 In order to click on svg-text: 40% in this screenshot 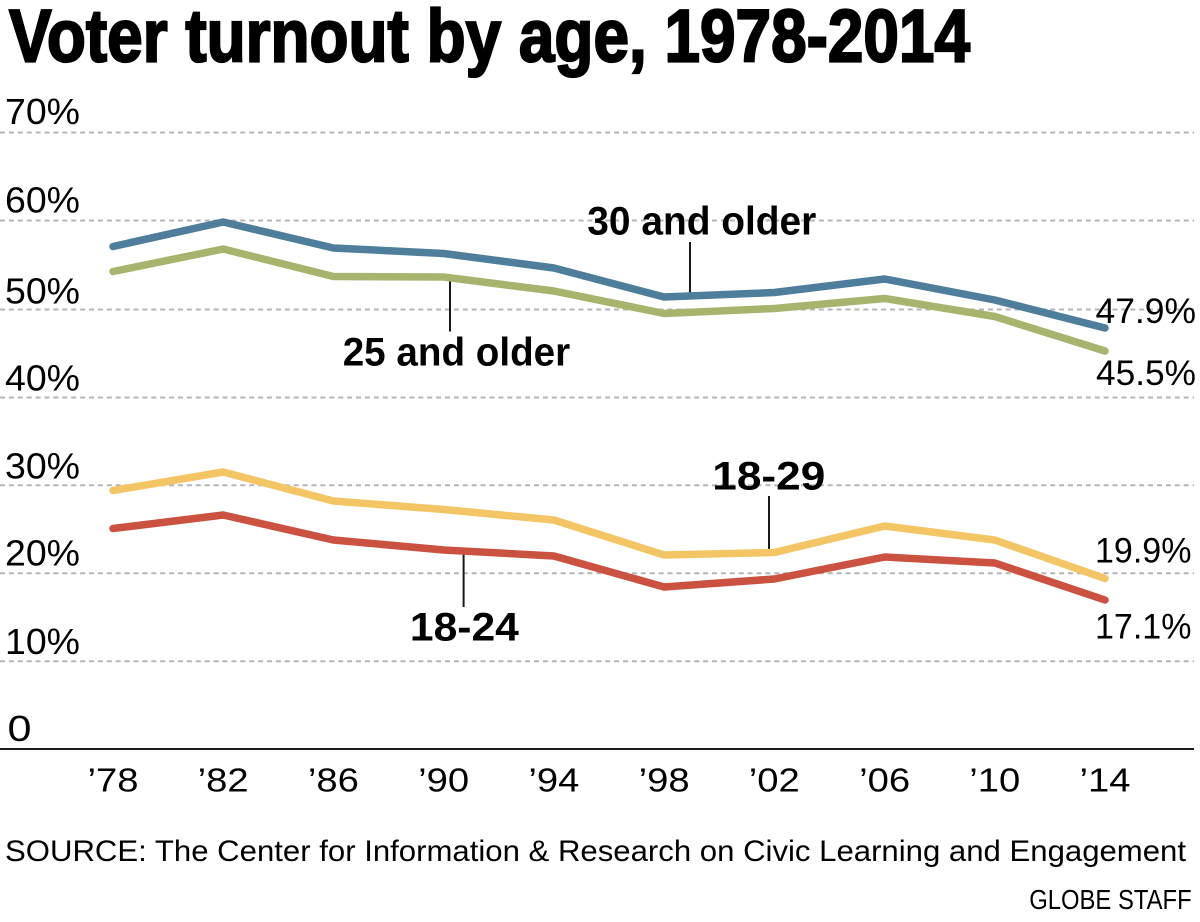, I will do `click(42, 378)`.